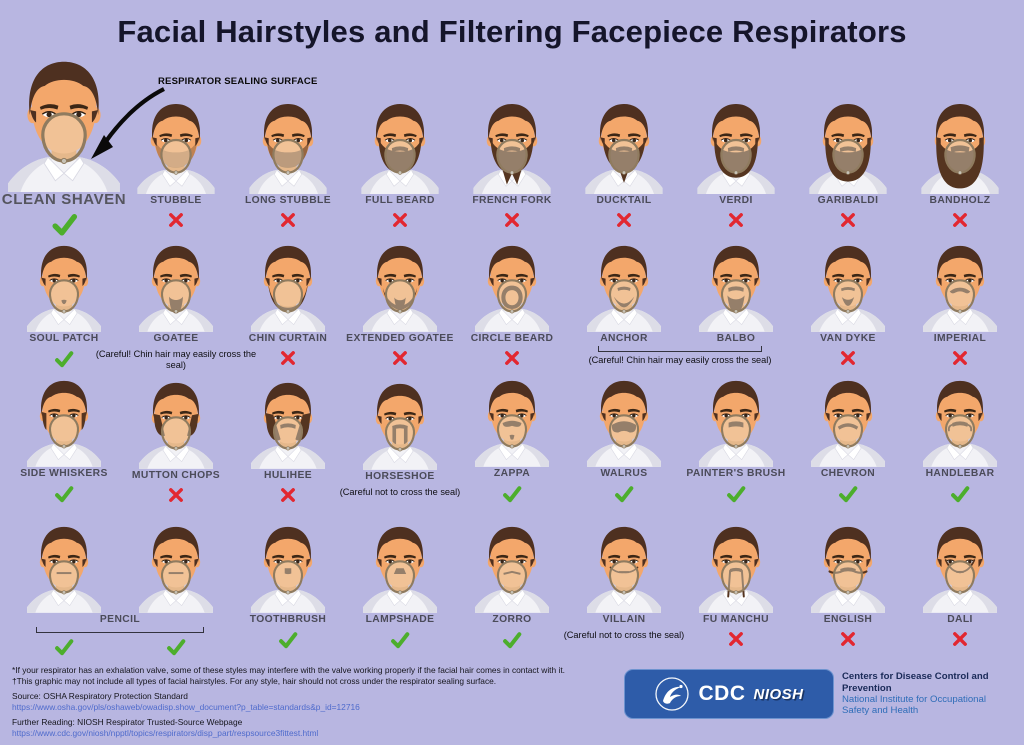  Describe the element at coordinates (128, 123) in the screenshot. I see `arrow-icon` at that location.